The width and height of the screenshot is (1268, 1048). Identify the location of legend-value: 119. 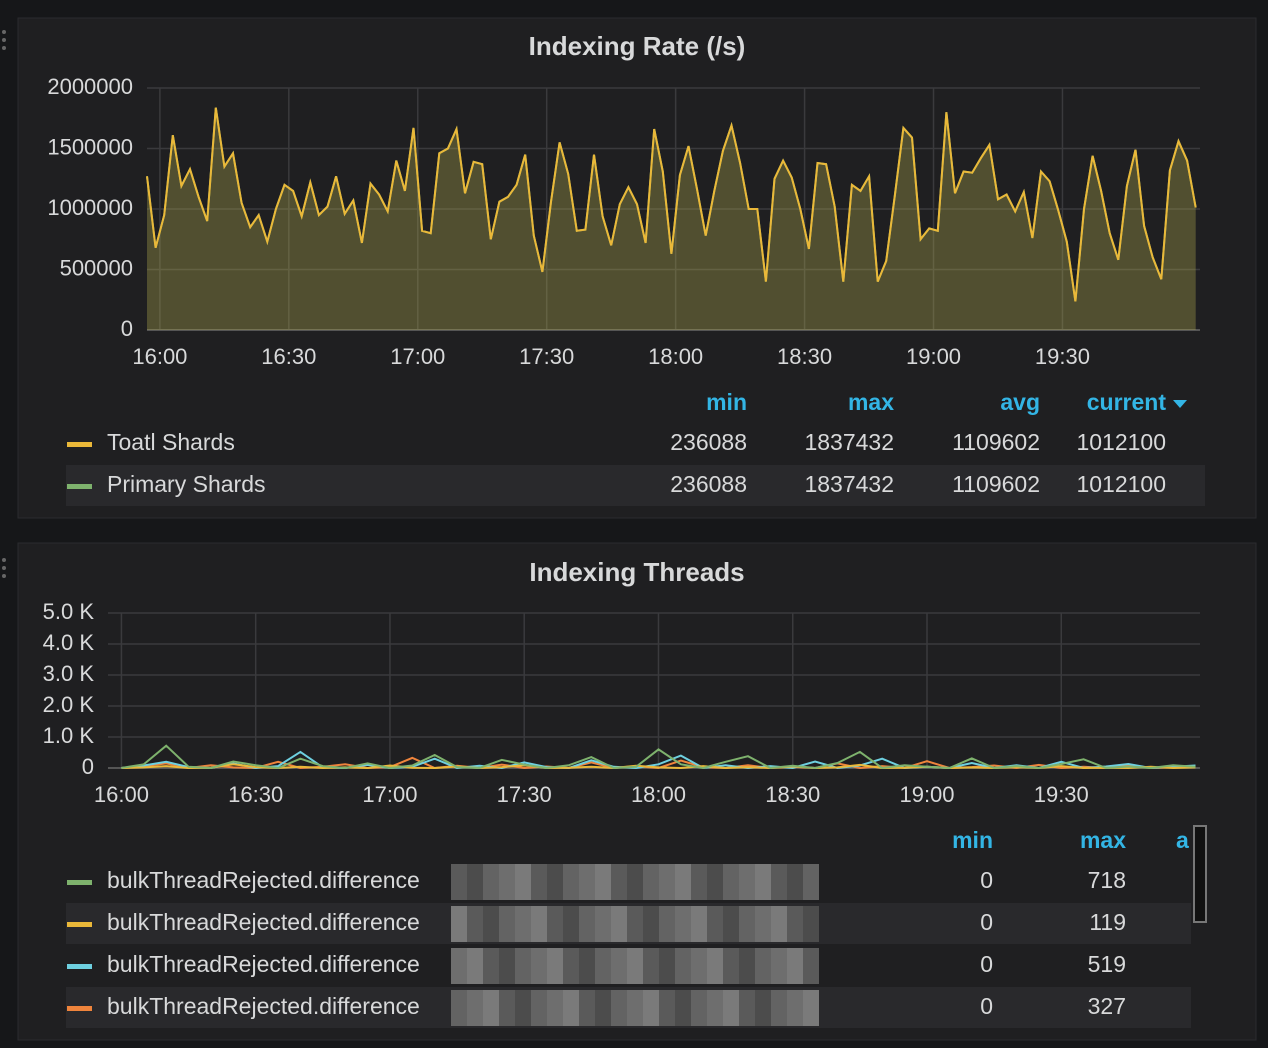
(1107, 922).